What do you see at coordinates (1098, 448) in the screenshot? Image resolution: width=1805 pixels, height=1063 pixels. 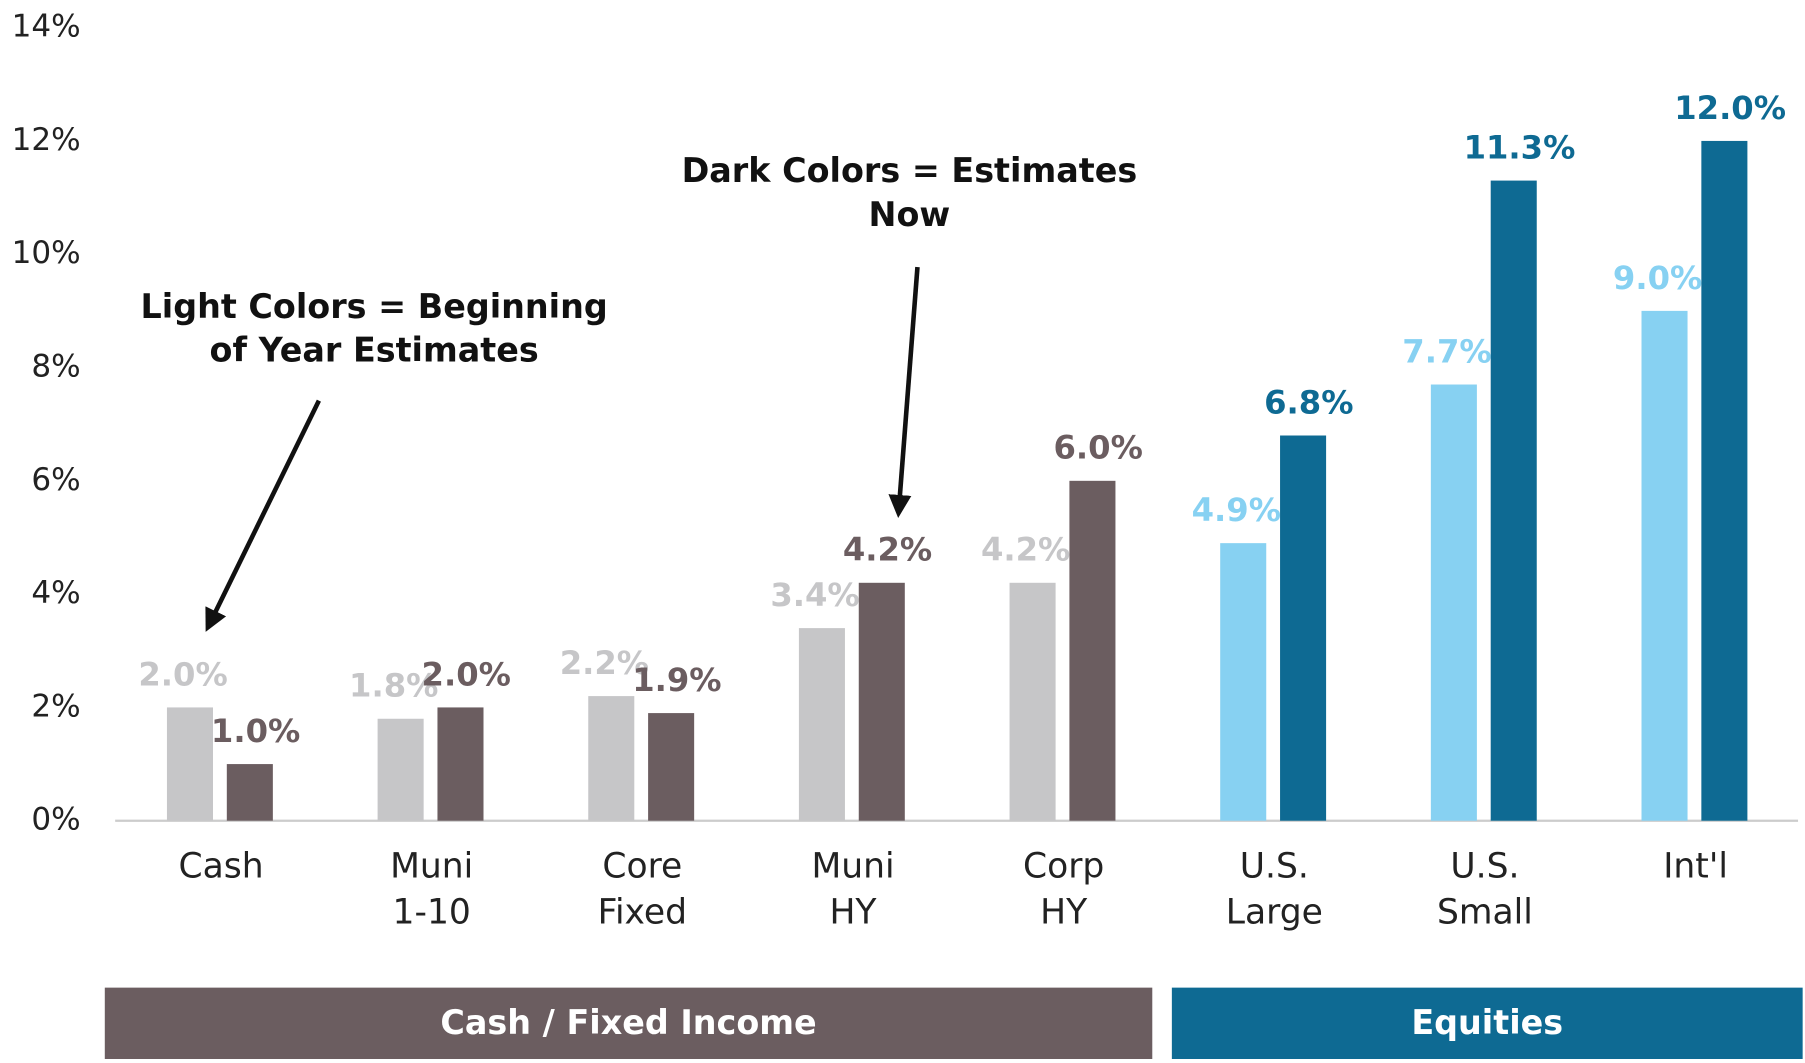 I see `value-label: 6.0%` at bounding box center [1098, 448].